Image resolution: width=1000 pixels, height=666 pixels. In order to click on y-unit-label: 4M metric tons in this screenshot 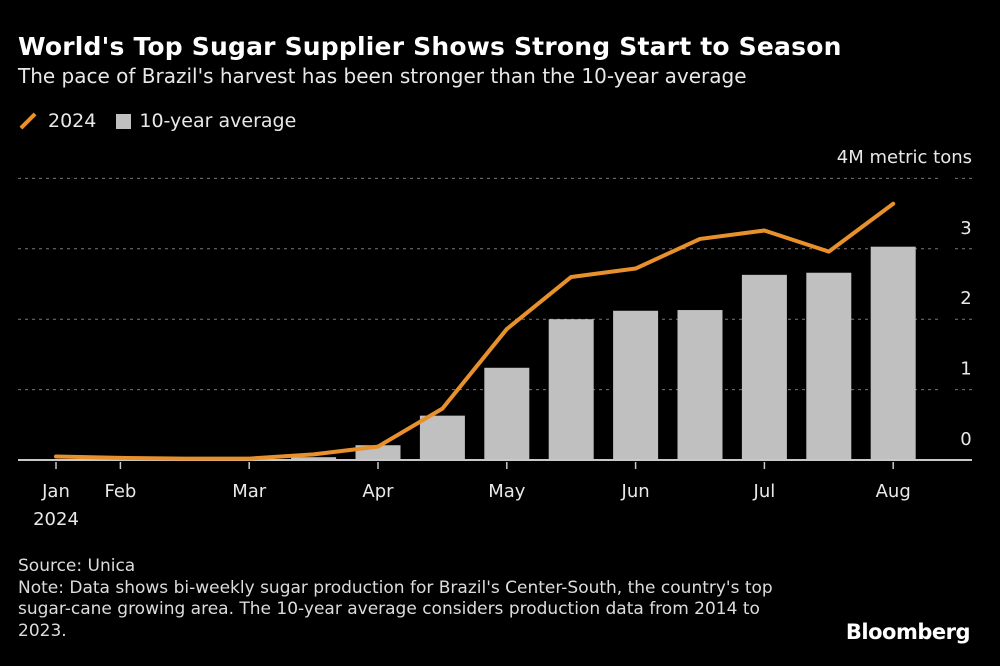, I will do `click(904, 157)`.